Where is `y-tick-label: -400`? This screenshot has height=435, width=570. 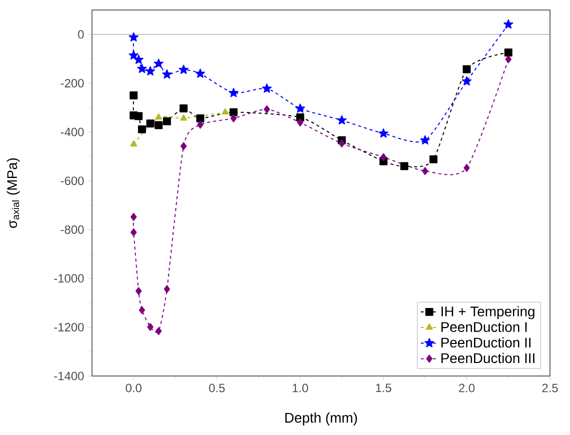 y-tick-label: -400 is located at coordinates (72, 132).